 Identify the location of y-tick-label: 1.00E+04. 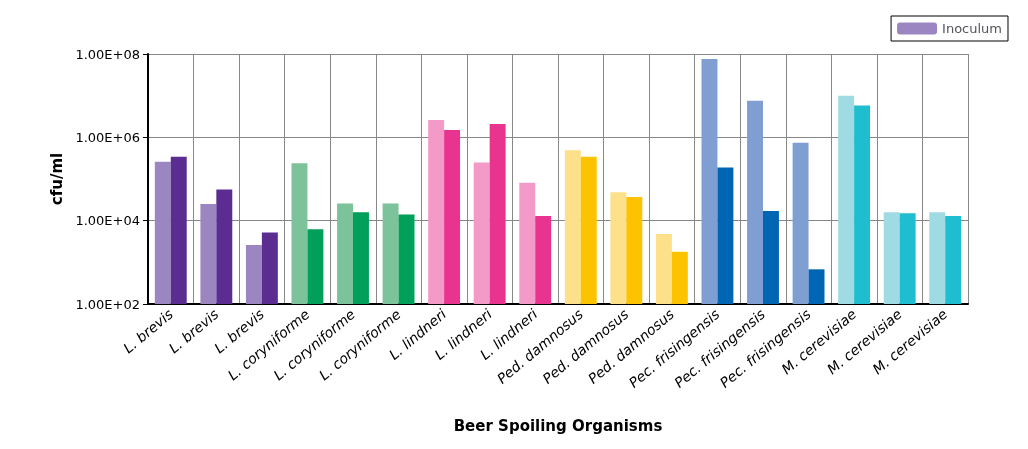
(107, 221).